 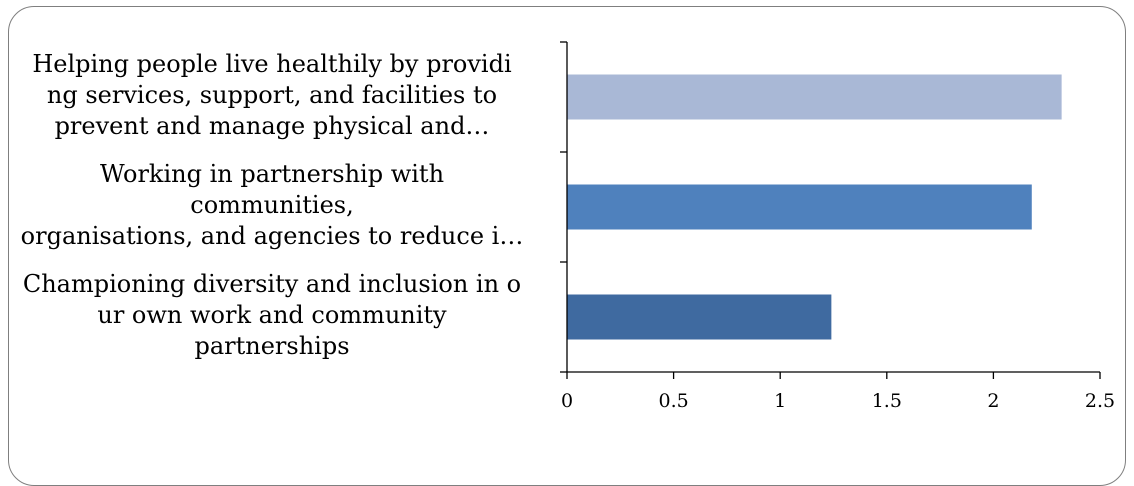 I want to click on category-label-line: partnerships, so click(x=272, y=345).